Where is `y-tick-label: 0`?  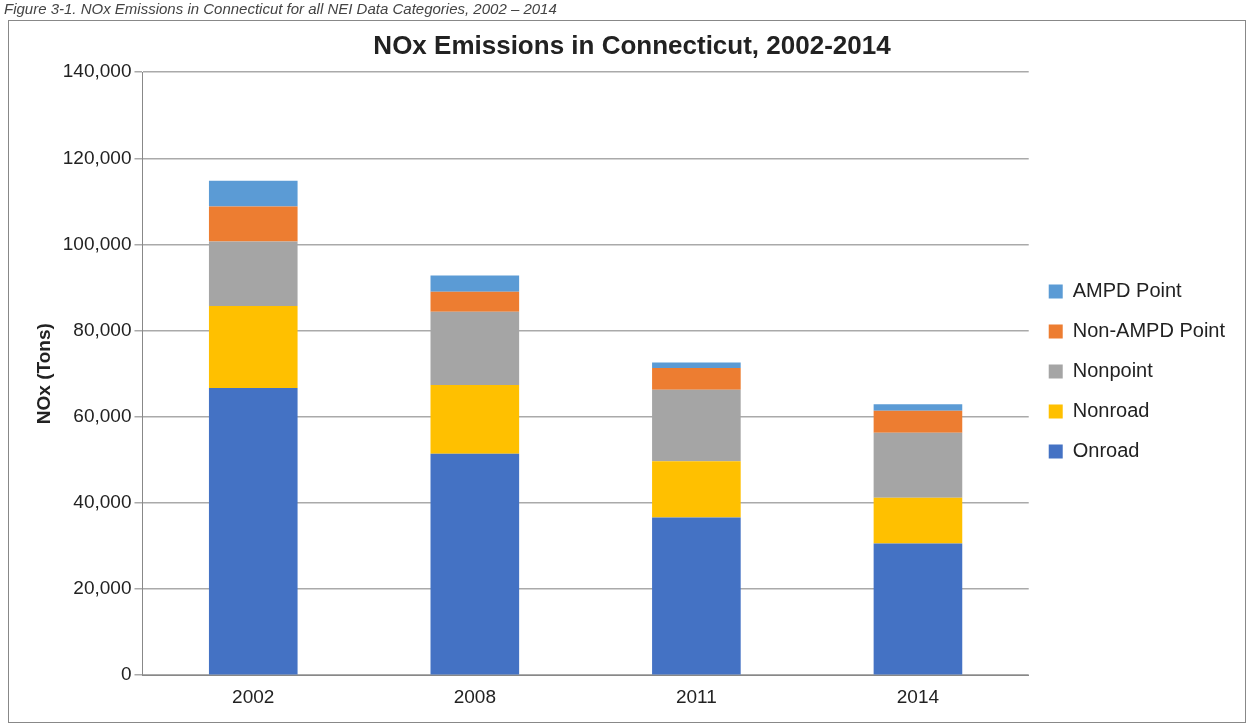
y-tick-label: 0 is located at coordinates (126, 674).